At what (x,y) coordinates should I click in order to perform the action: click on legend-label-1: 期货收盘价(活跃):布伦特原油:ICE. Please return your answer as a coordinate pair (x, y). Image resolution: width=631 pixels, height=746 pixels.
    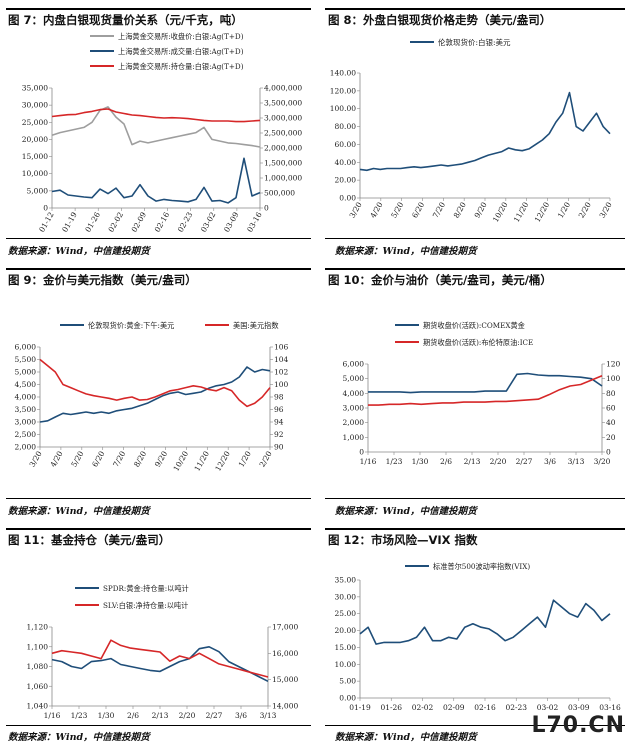
    Looking at the image, I should click on (478, 342).